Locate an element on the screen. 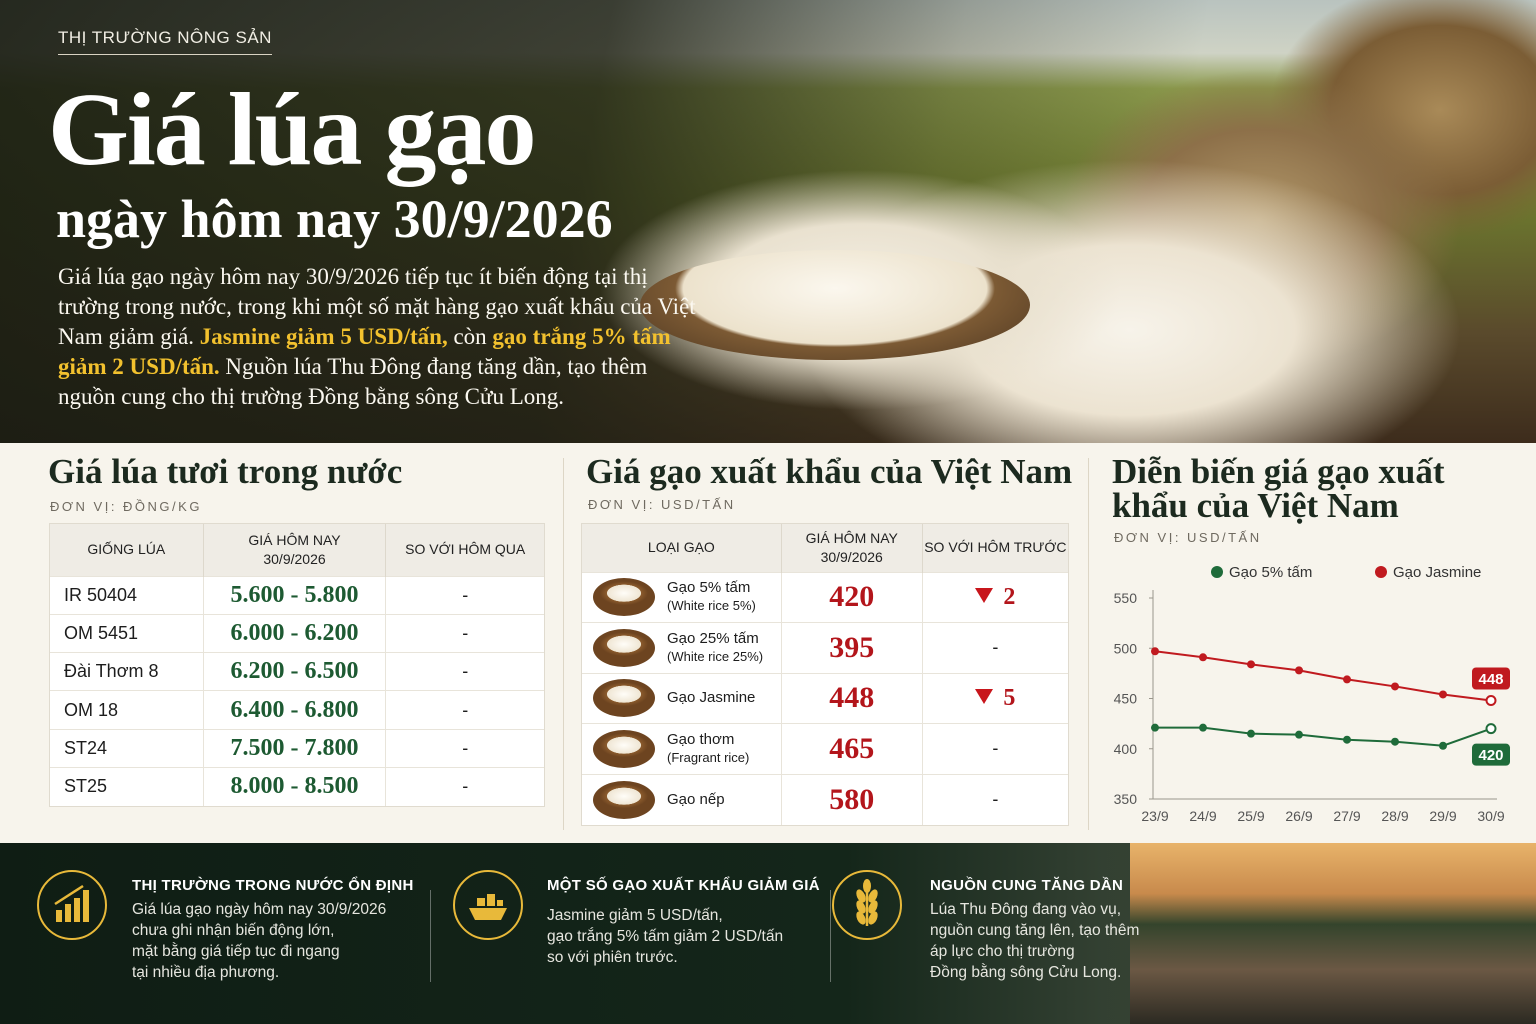 Image resolution: width=1536 pixels, height=1024 pixels. variety: OM 5451 is located at coordinates (127, 633).